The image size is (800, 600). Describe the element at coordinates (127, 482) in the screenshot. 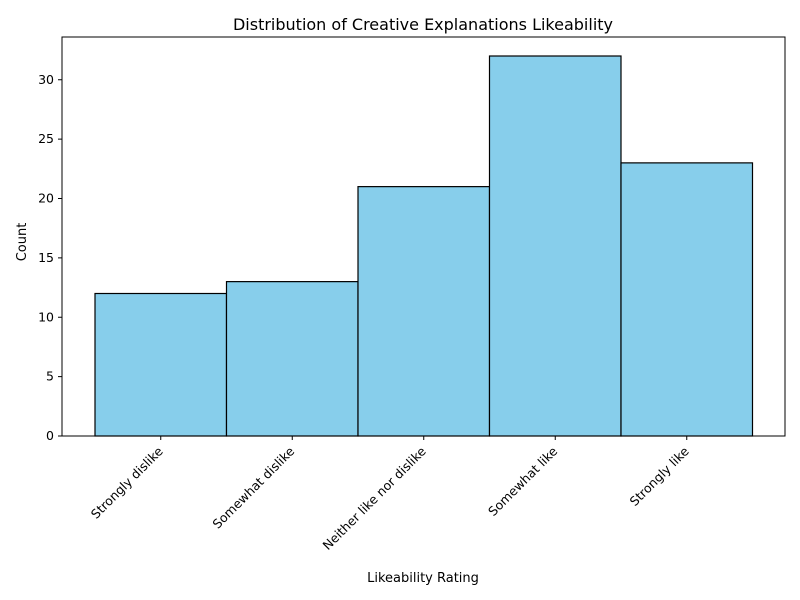

I see `x-tick-label: Strongly dislike` at that location.